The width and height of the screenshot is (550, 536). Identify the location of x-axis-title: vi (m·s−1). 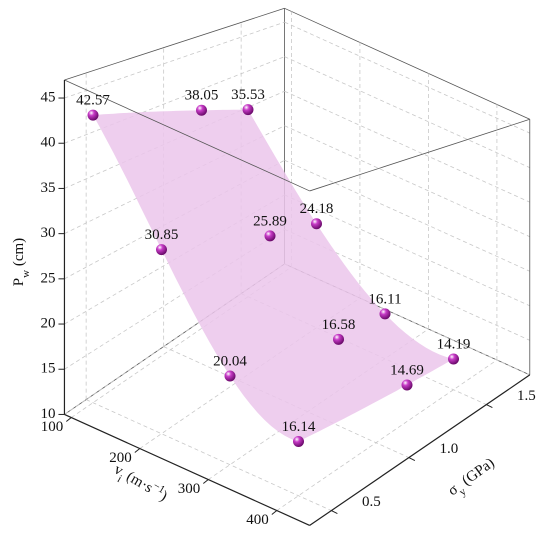
(140, 484).